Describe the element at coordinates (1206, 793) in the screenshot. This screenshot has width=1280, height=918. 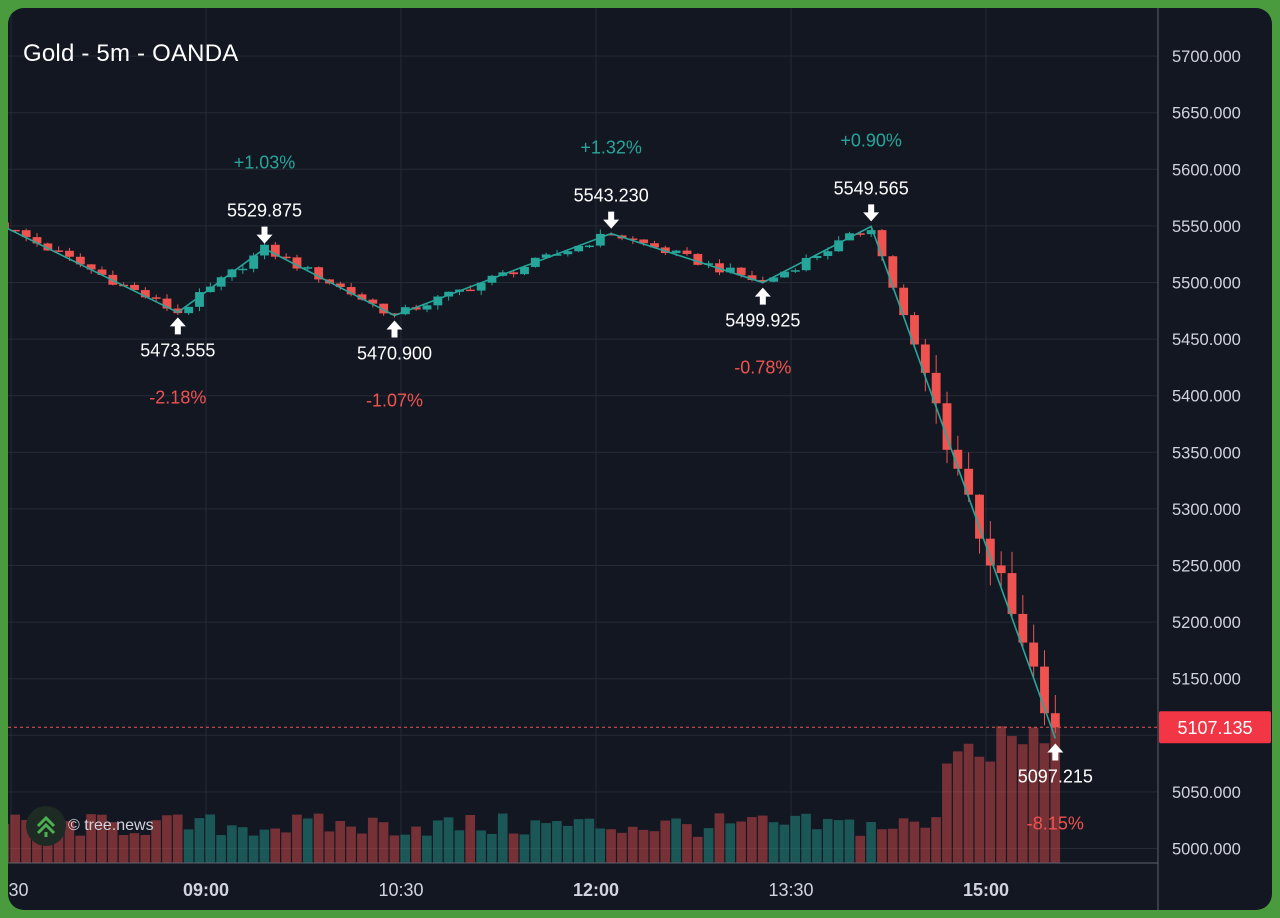
I see `y-tick-label: 5050.000` at that location.